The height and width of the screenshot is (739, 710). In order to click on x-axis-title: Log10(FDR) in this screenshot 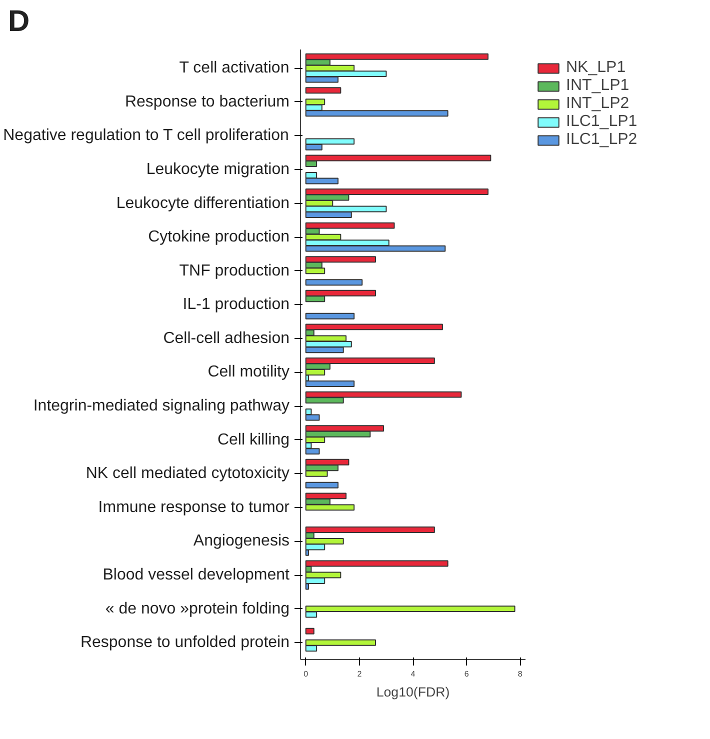, I will do `click(413, 692)`.